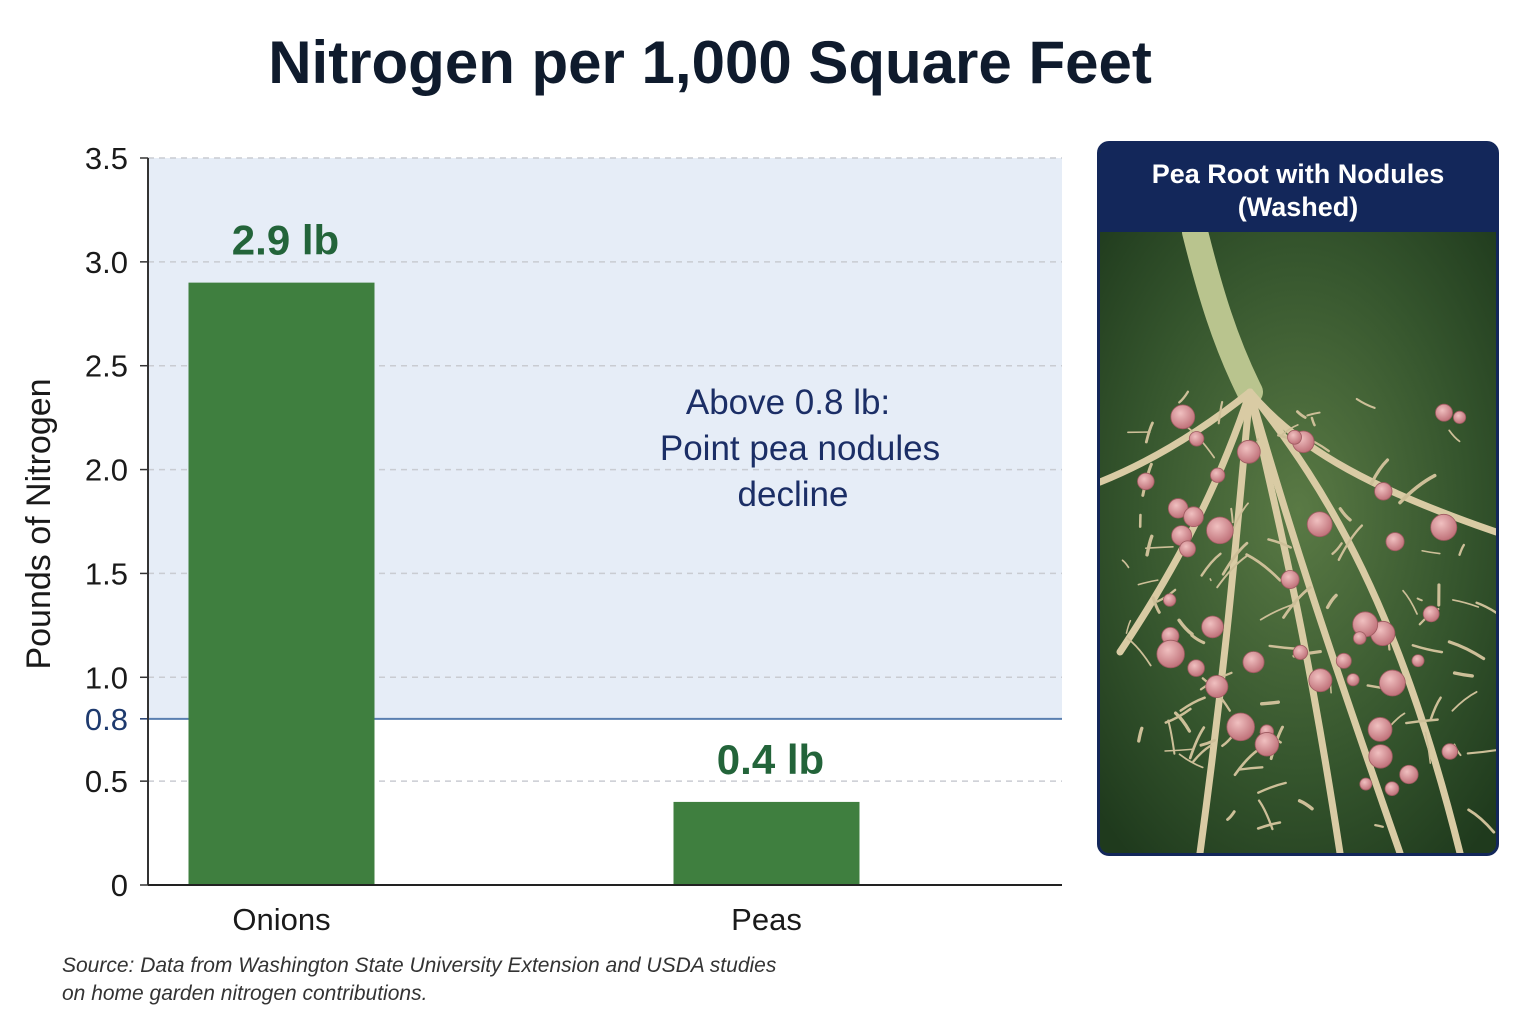  I want to click on y-tick-label: 1.5, so click(106, 573).